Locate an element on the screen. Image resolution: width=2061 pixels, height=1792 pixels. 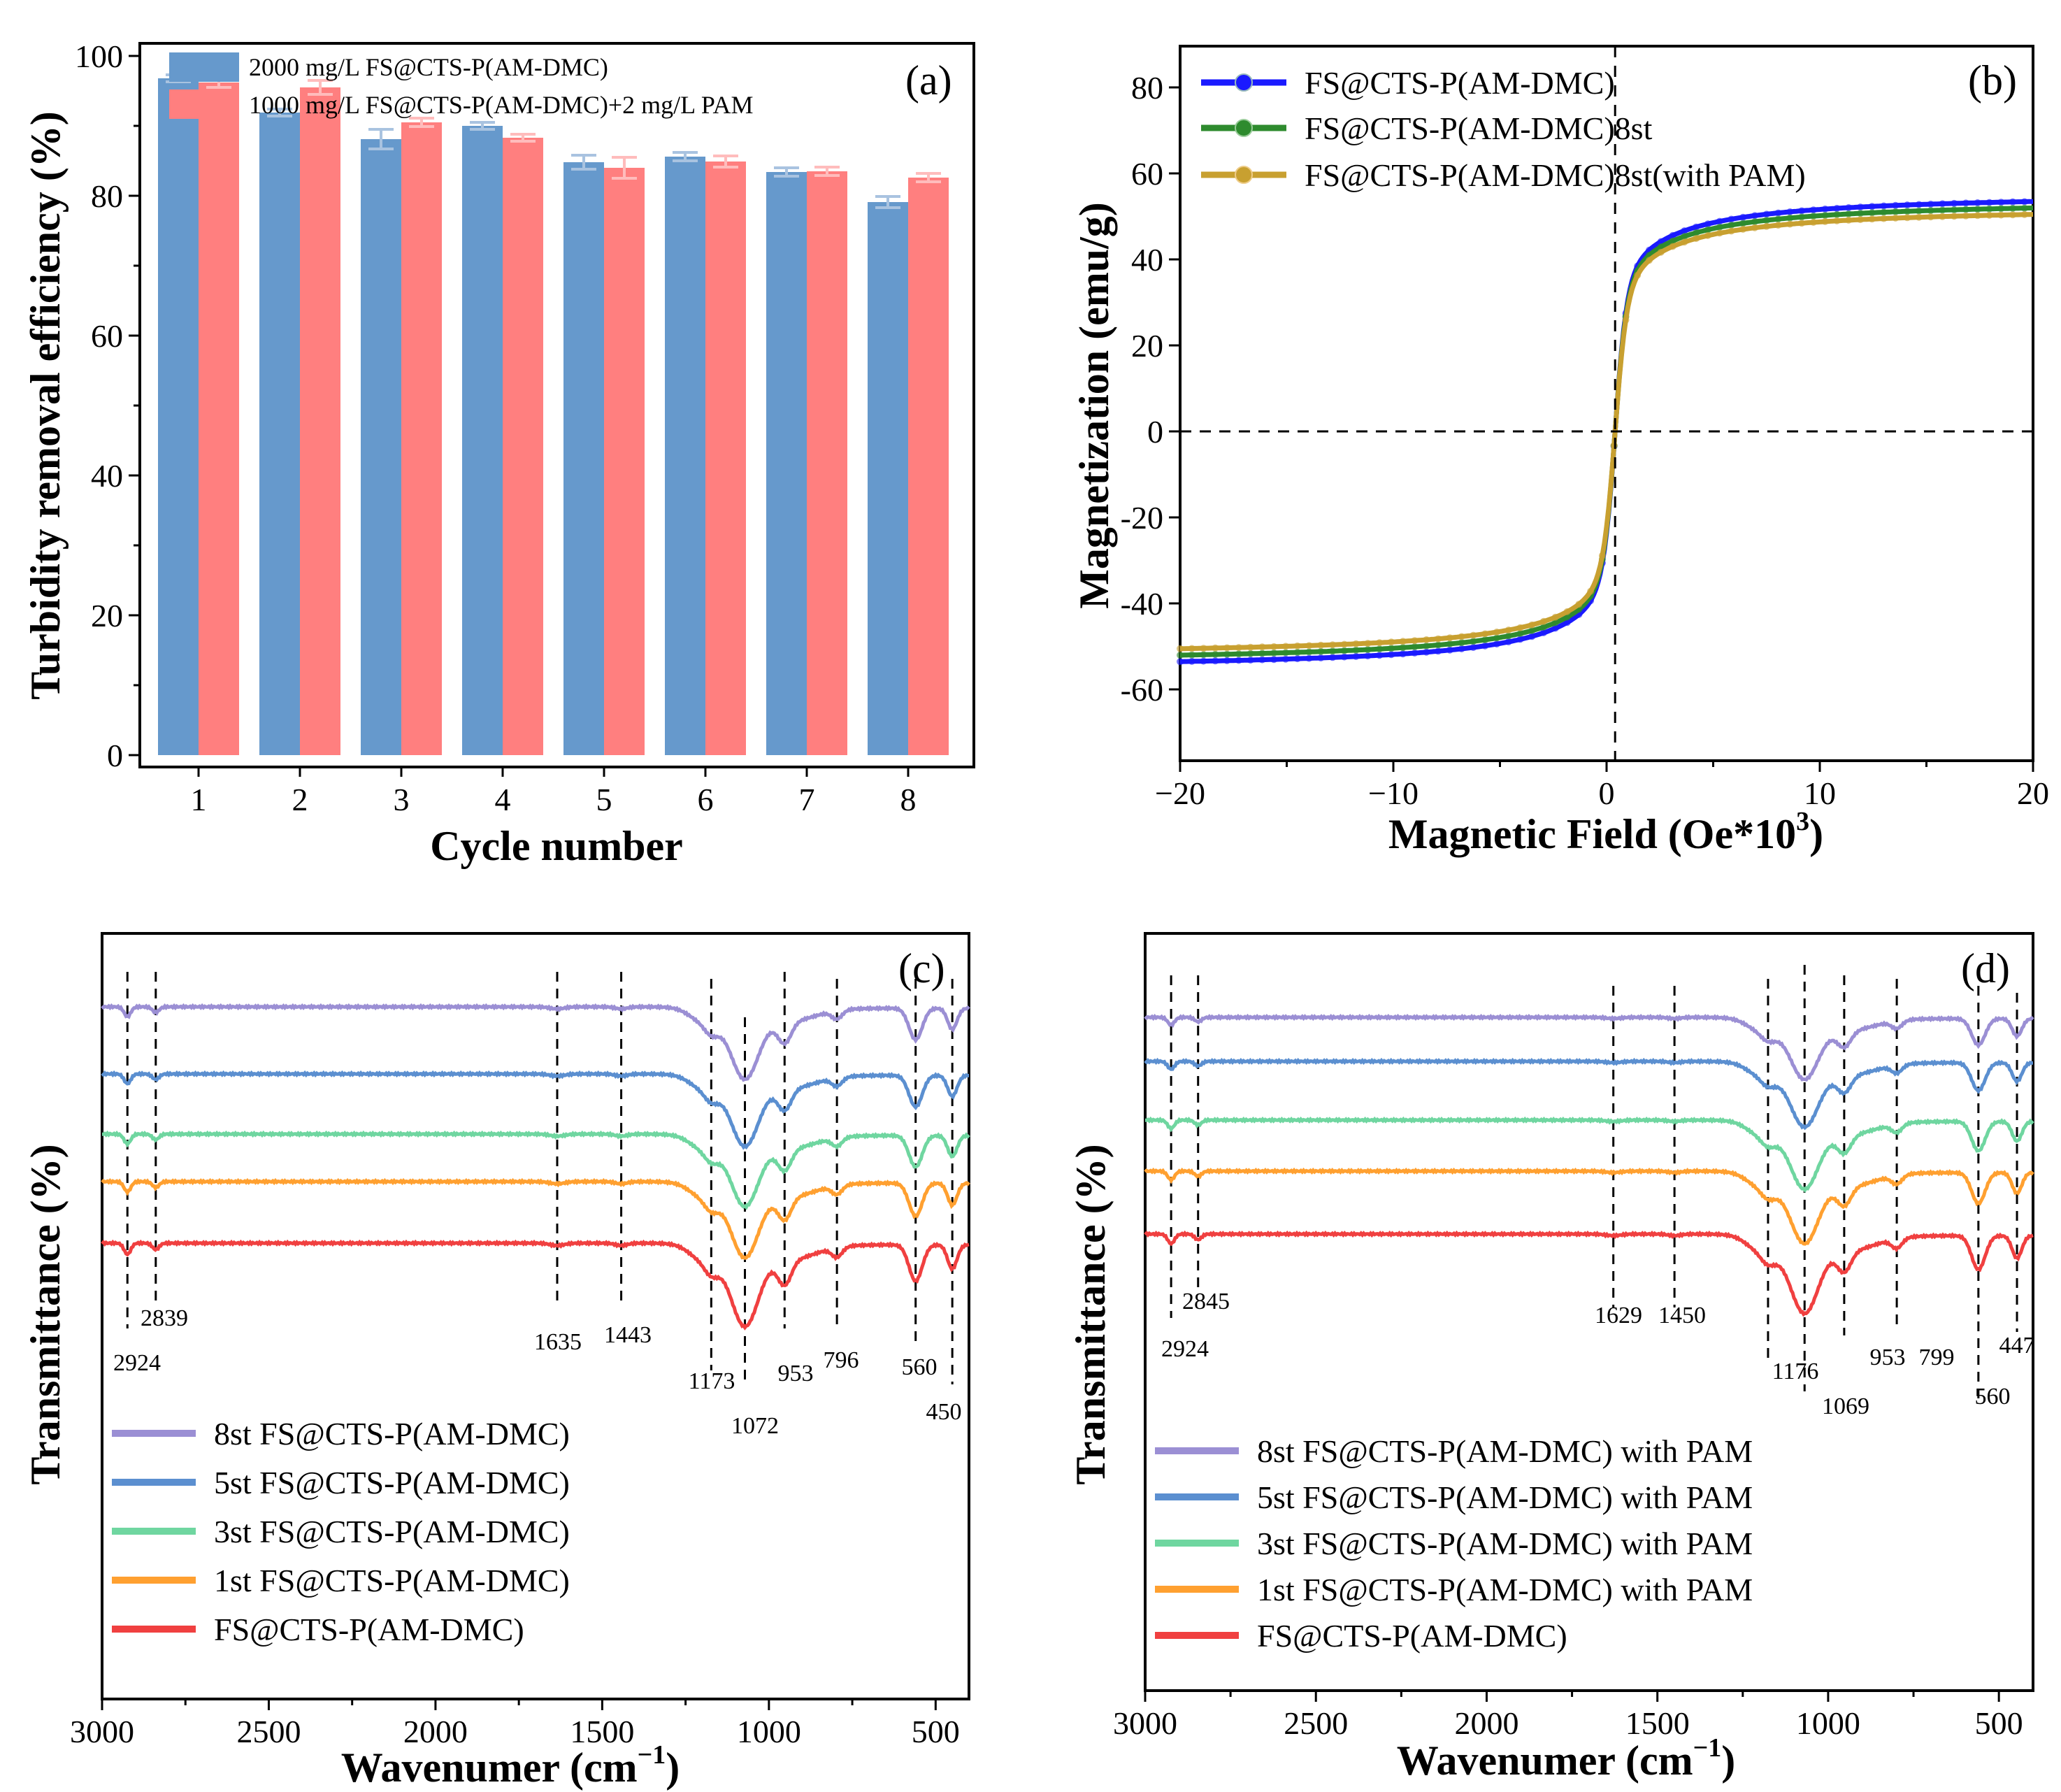
x-tick-label: 1500 is located at coordinates (1657, 1723).